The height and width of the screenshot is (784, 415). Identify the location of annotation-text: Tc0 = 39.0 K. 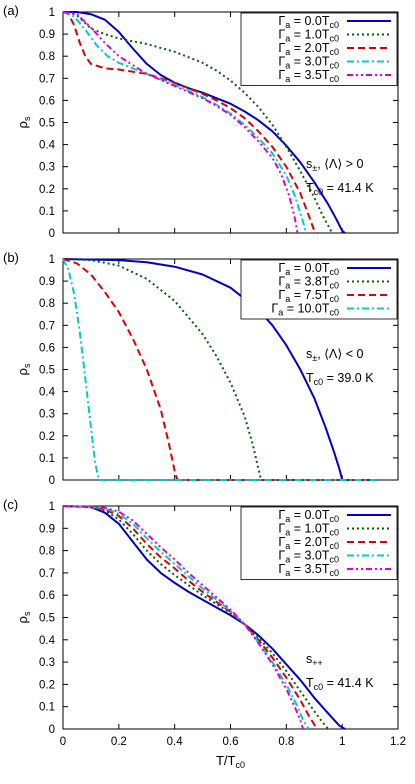
(340, 379).